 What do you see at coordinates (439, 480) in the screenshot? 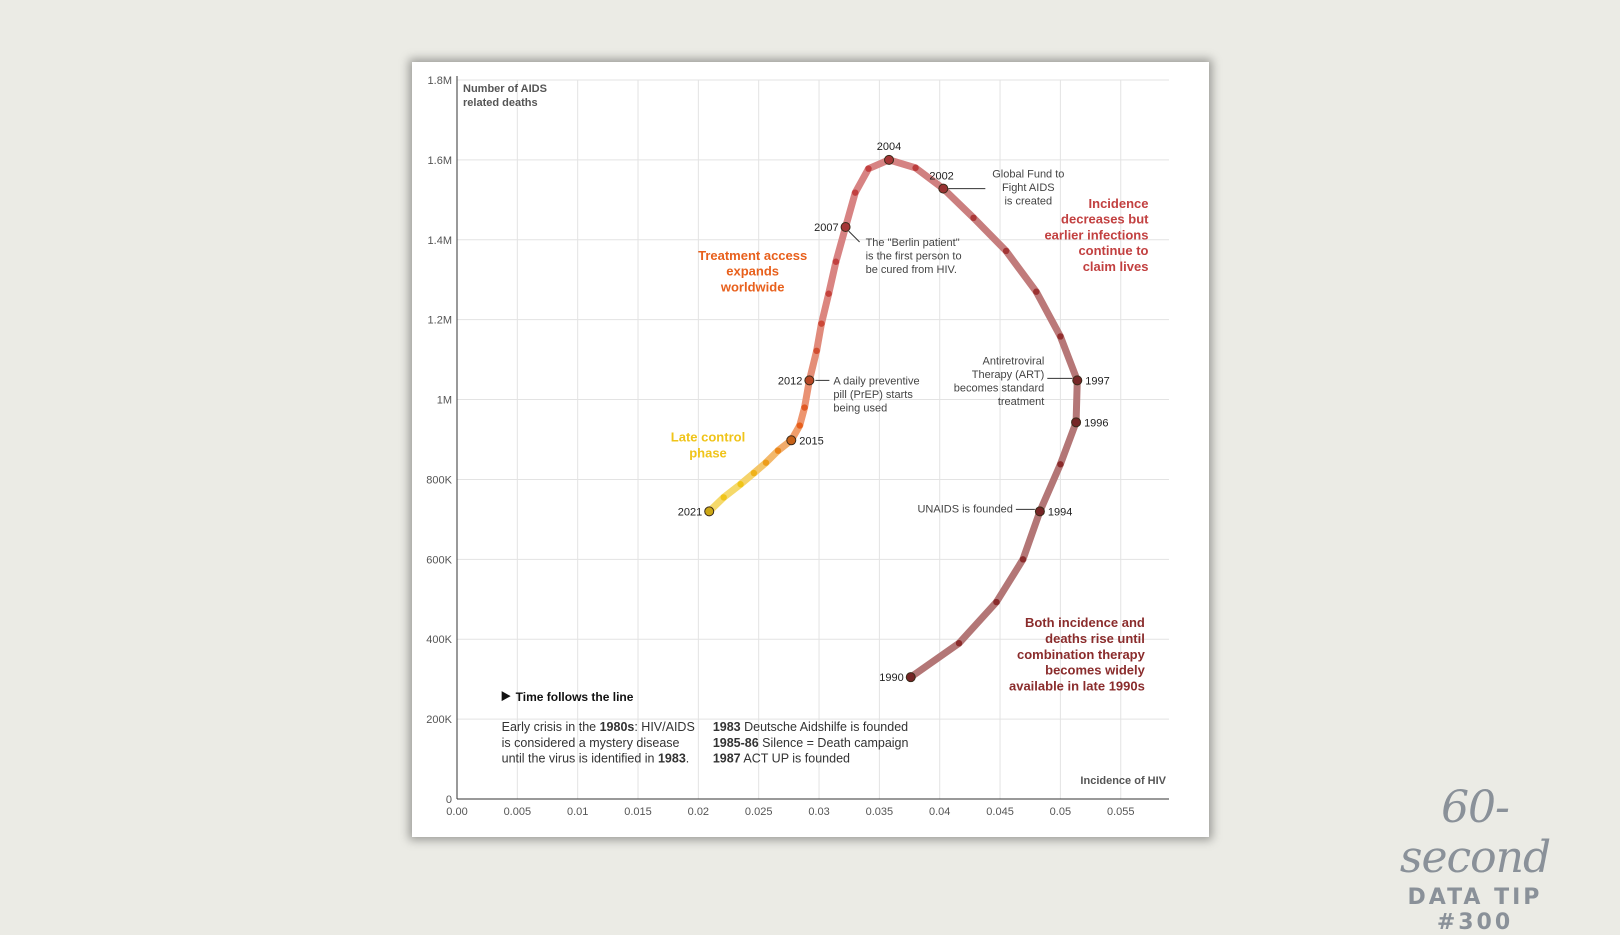
I see `y-tick-label: 800K` at bounding box center [439, 480].